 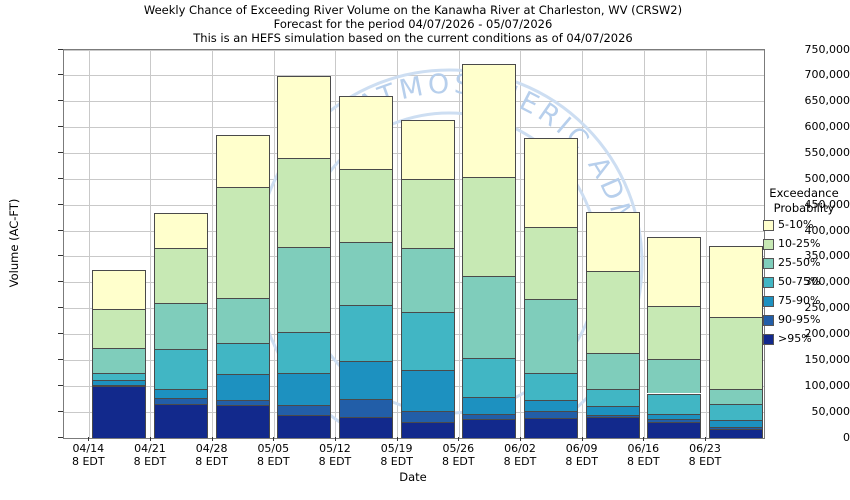 I want to click on x-tick-label-date: 05/12, so click(x=335, y=448).